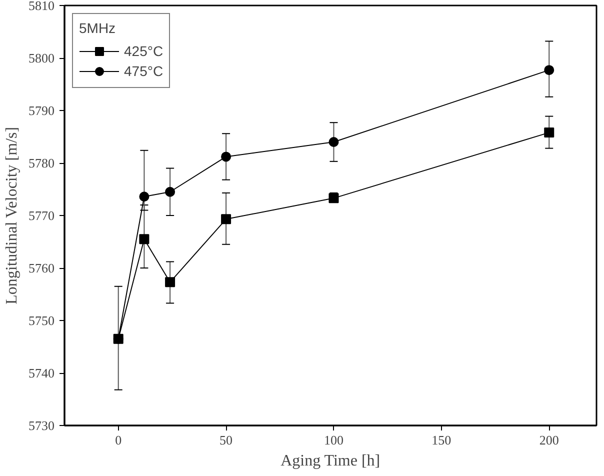  What do you see at coordinates (41, 268) in the screenshot?
I see `y-tick-label: 5760` at bounding box center [41, 268].